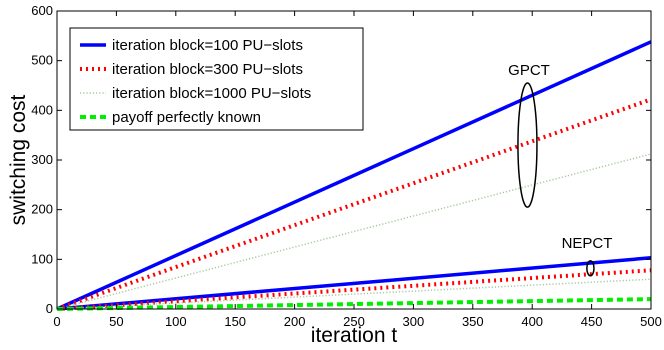  Describe the element at coordinates (560, 169) in the screenshot. I see `annotations: GPCT NEPCT` at that location.